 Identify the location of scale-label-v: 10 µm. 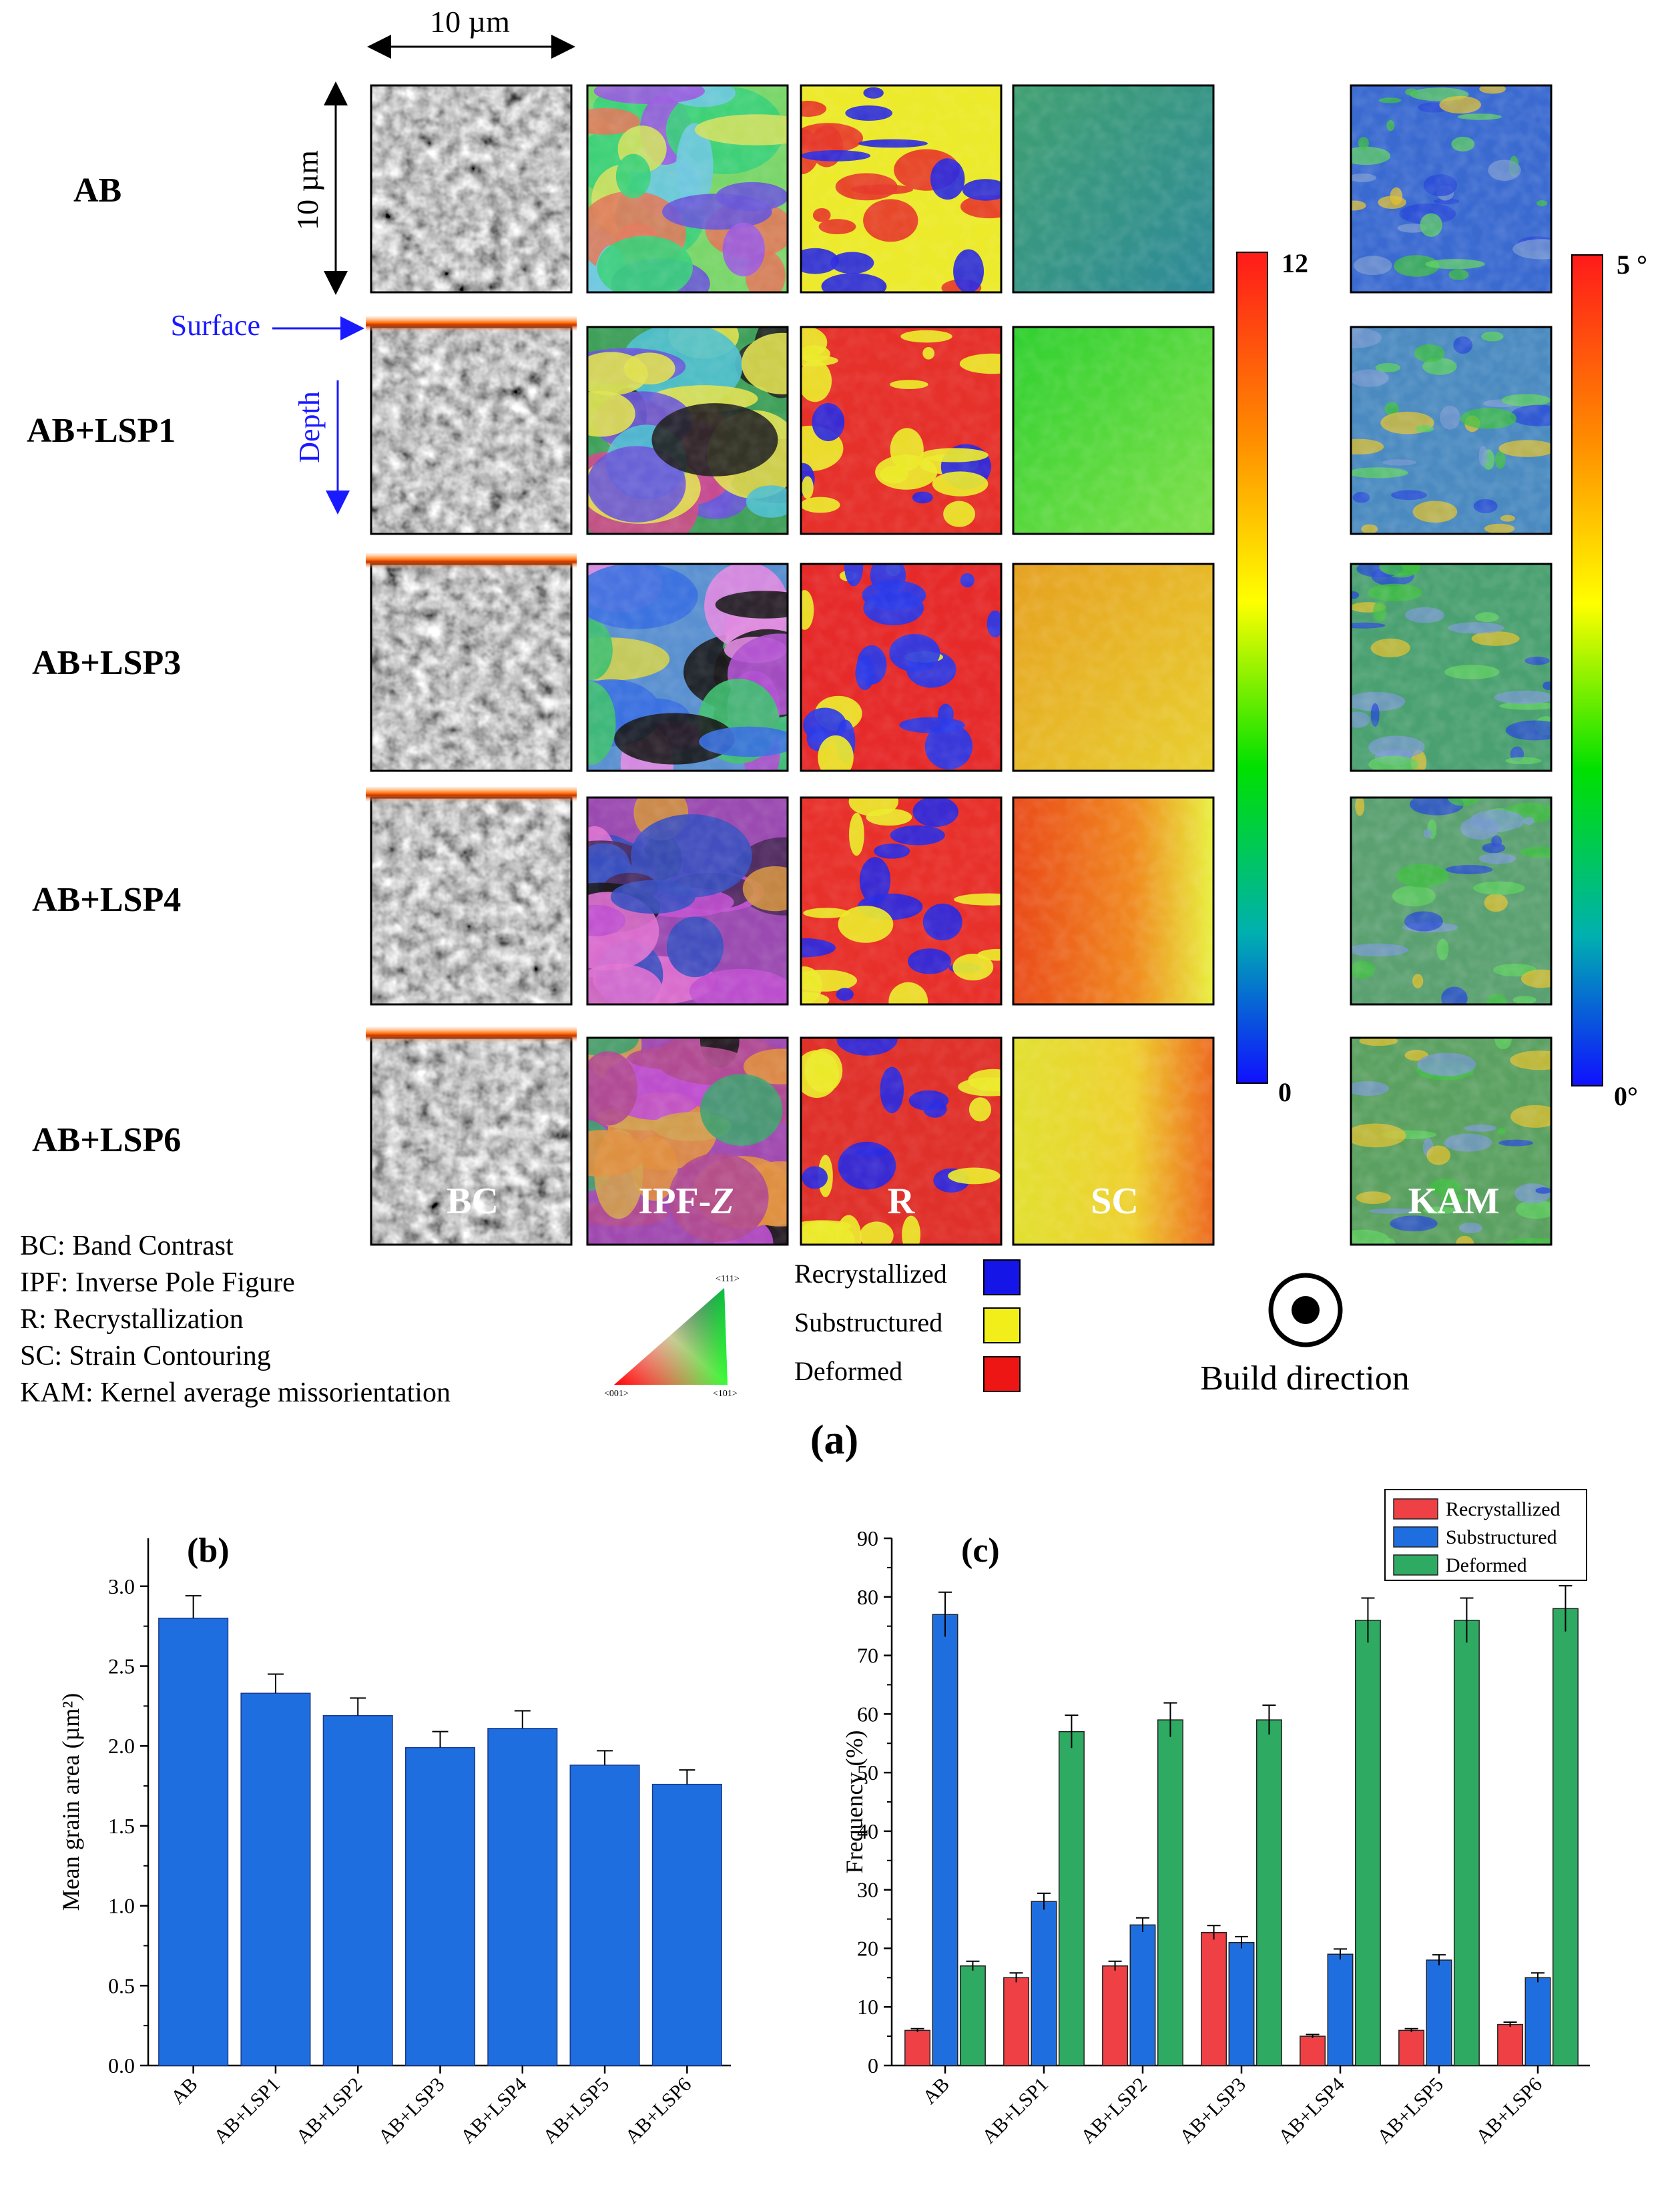
(307, 190).